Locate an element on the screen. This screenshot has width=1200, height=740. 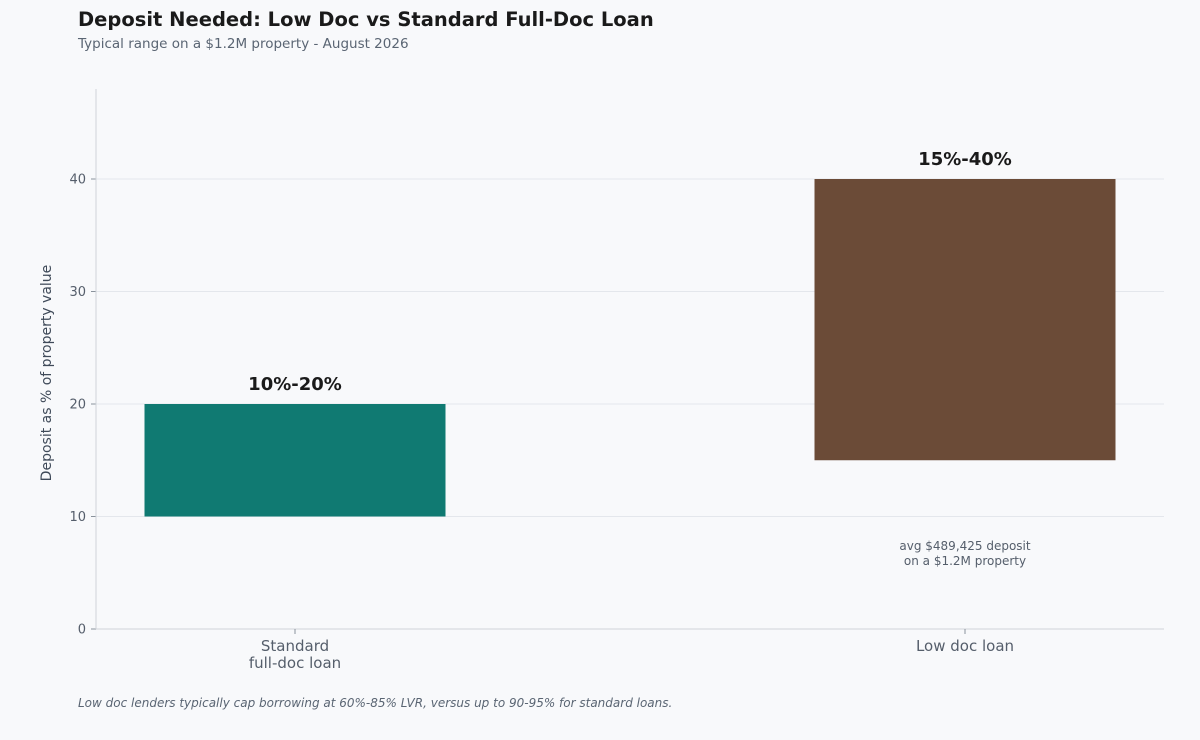
y-axis-label: Deposit as % of property value is located at coordinates (47, 373).